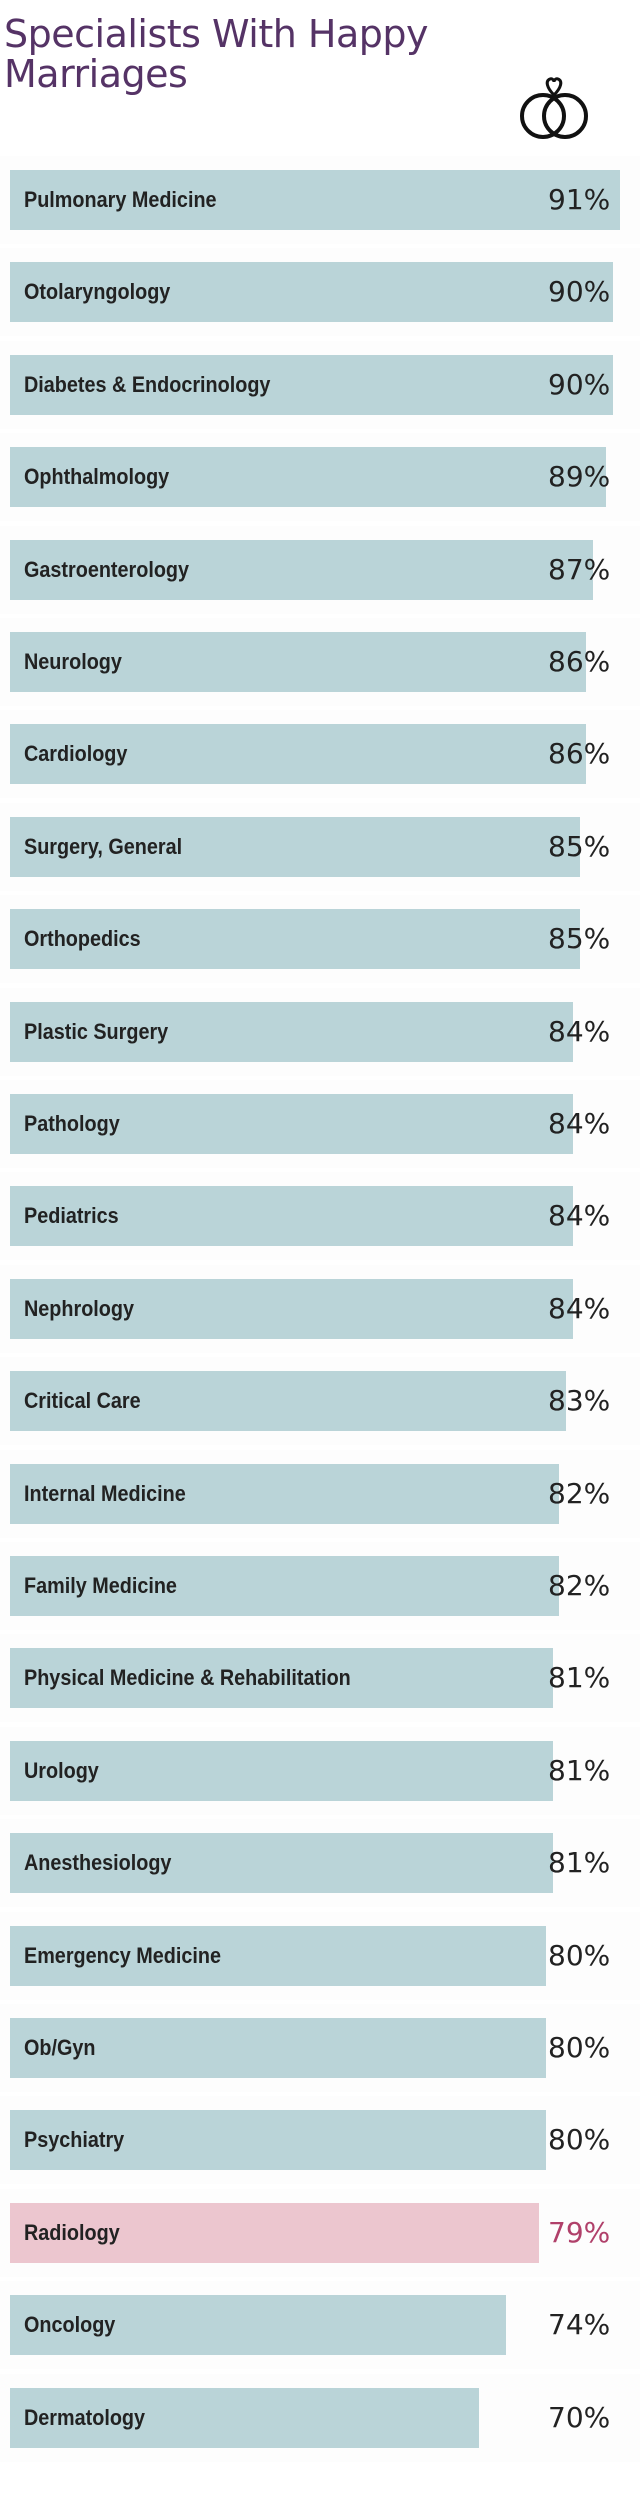 The image size is (640, 2497). Describe the element at coordinates (105, 1493) in the screenshot. I see `bar-label: Internal Medicine` at that location.